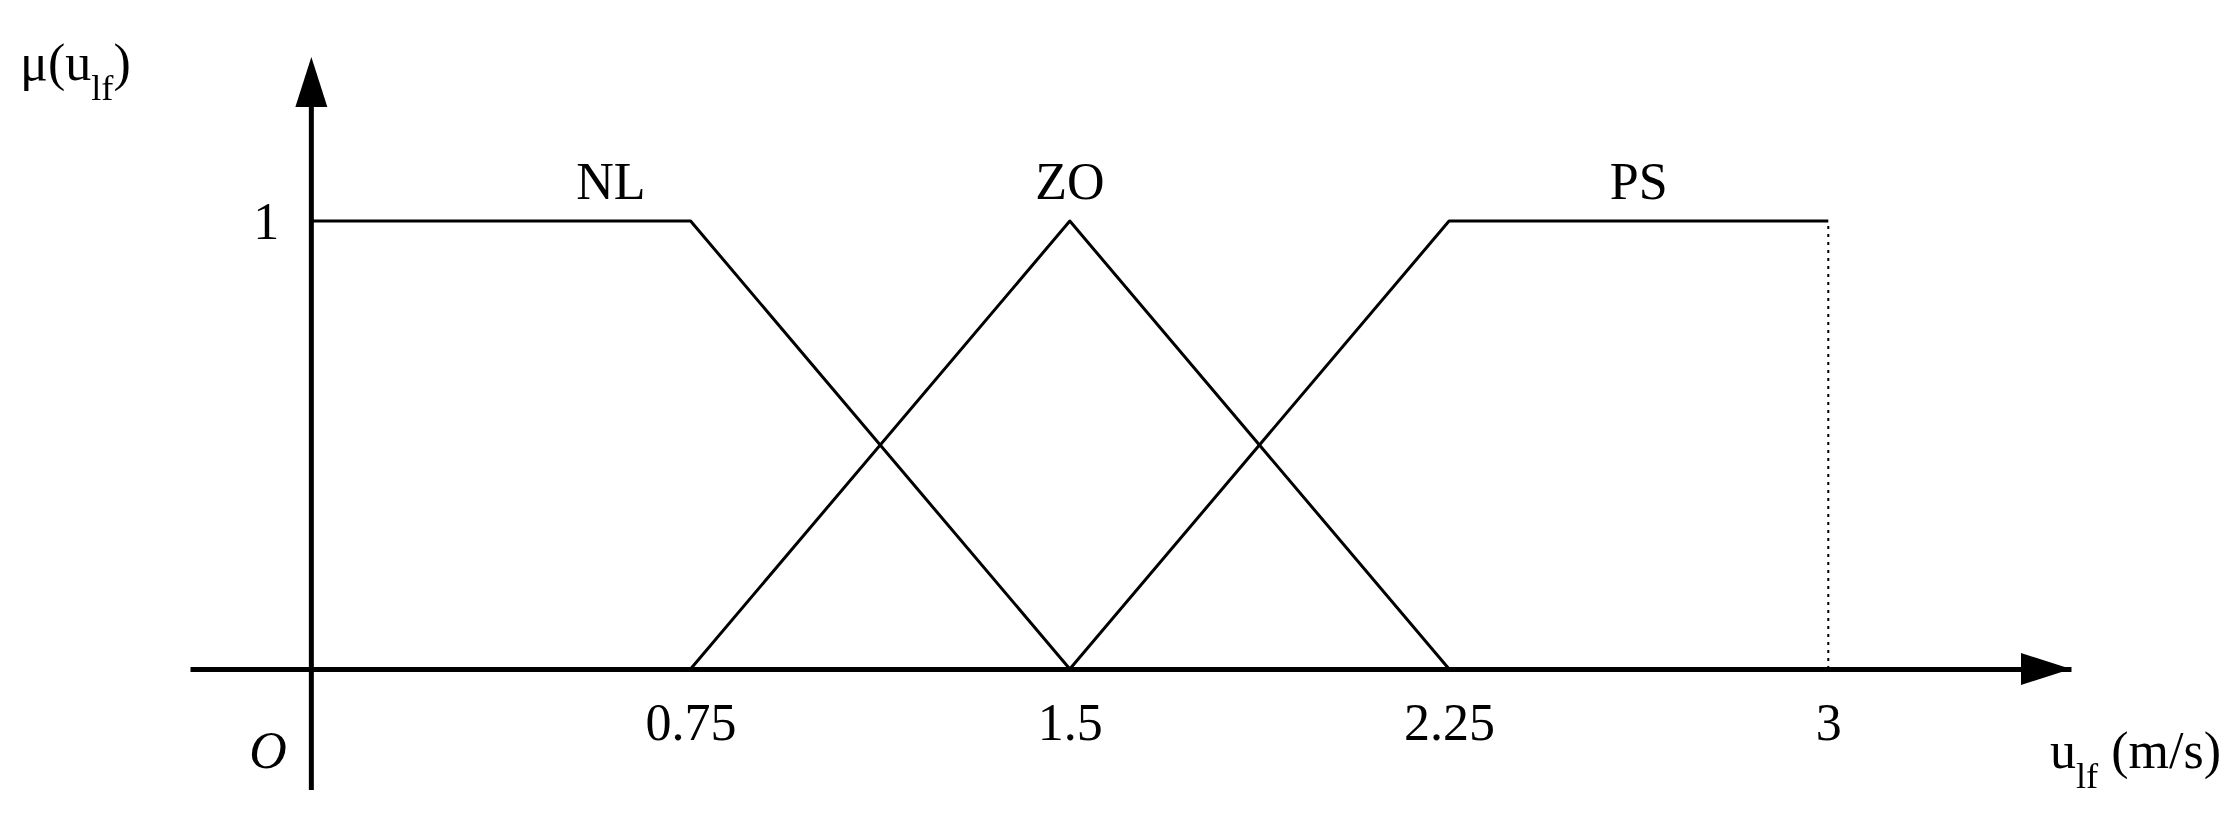 This screenshot has width=2240, height=824. I want to click on x-tick-label: 3, so click(1828, 722).